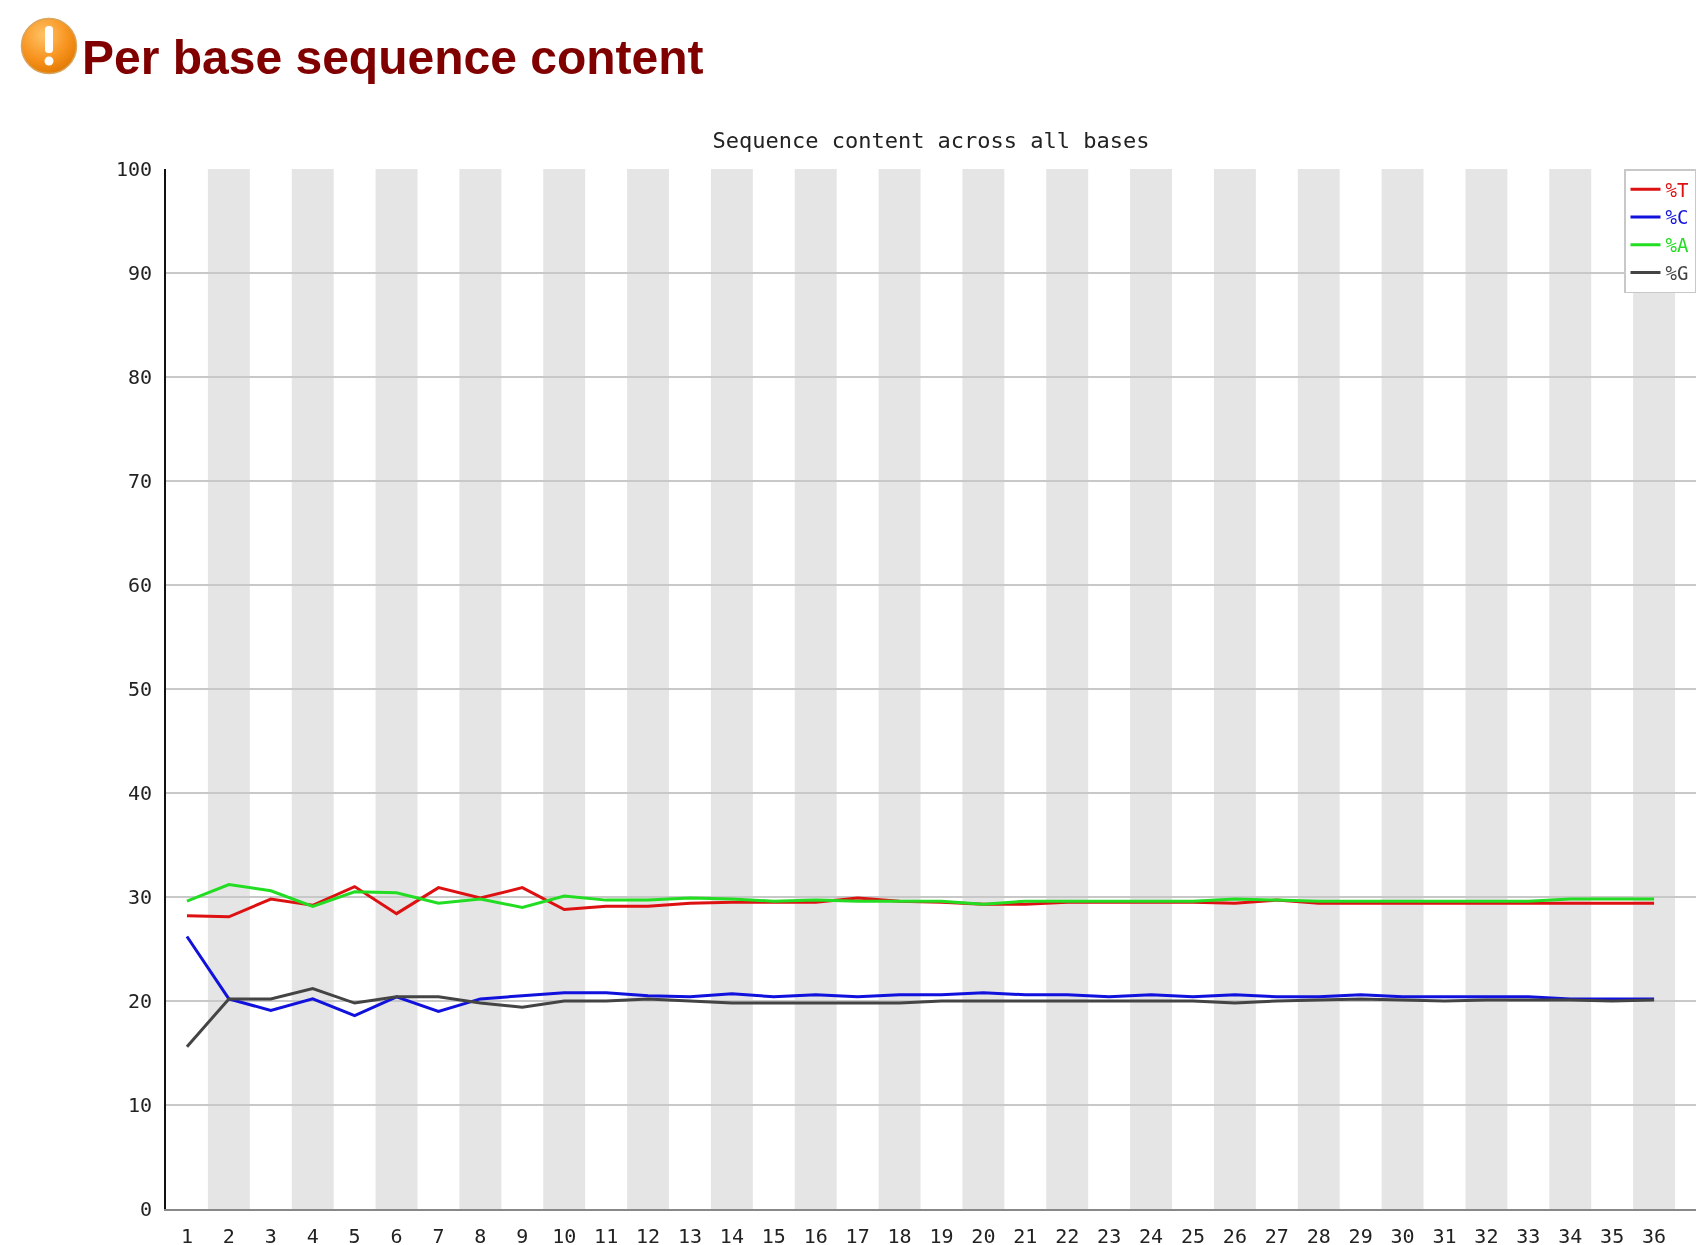  What do you see at coordinates (931, 140) in the screenshot?
I see `chart-subtitle: Sequence content across all bases` at bounding box center [931, 140].